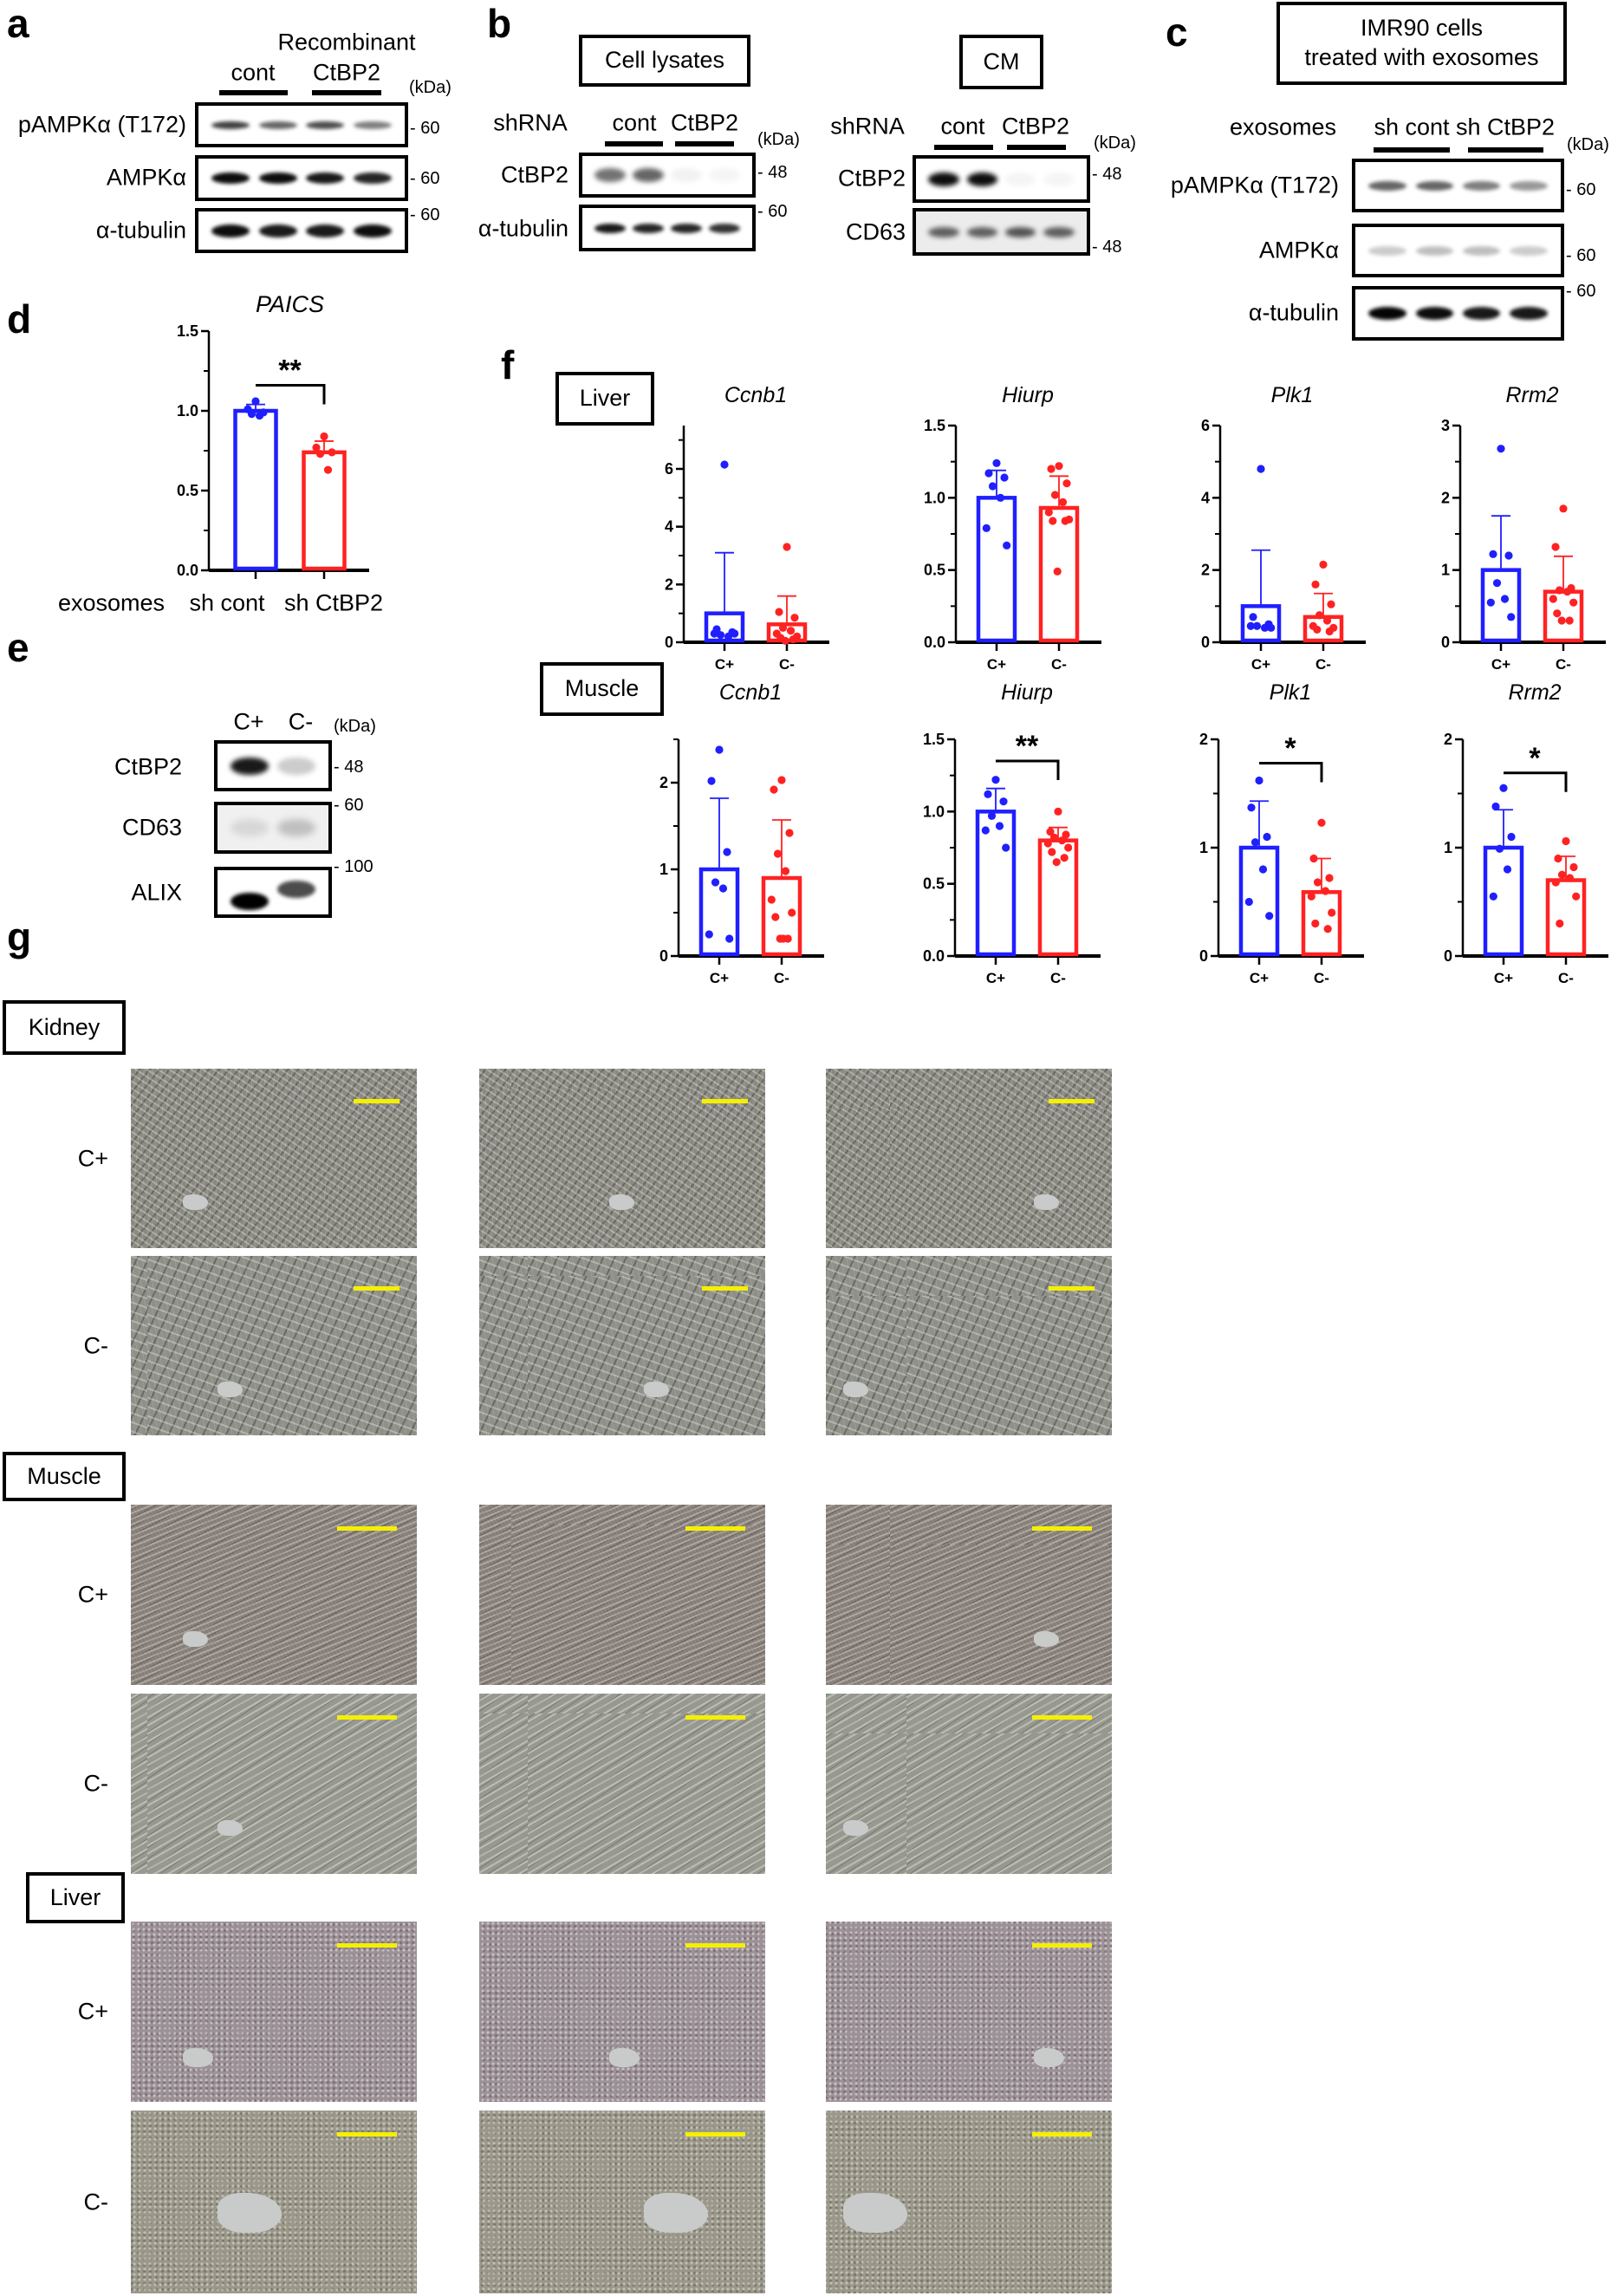 This screenshot has height=2296, width=1611. What do you see at coordinates (934, 956) in the screenshot?
I see `y-tick-label: 0.0` at bounding box center [934, 956].